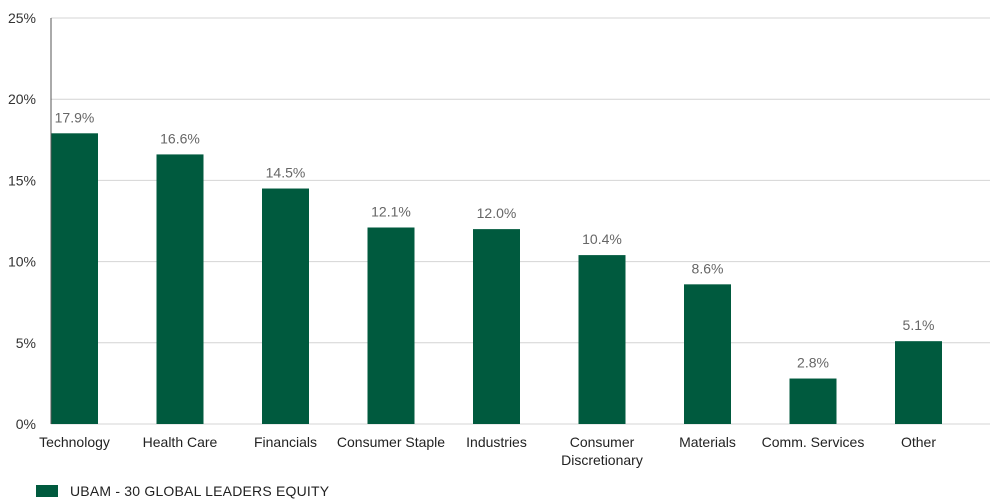  I want to click on x-tick-label: Financials, so click(285, 442).